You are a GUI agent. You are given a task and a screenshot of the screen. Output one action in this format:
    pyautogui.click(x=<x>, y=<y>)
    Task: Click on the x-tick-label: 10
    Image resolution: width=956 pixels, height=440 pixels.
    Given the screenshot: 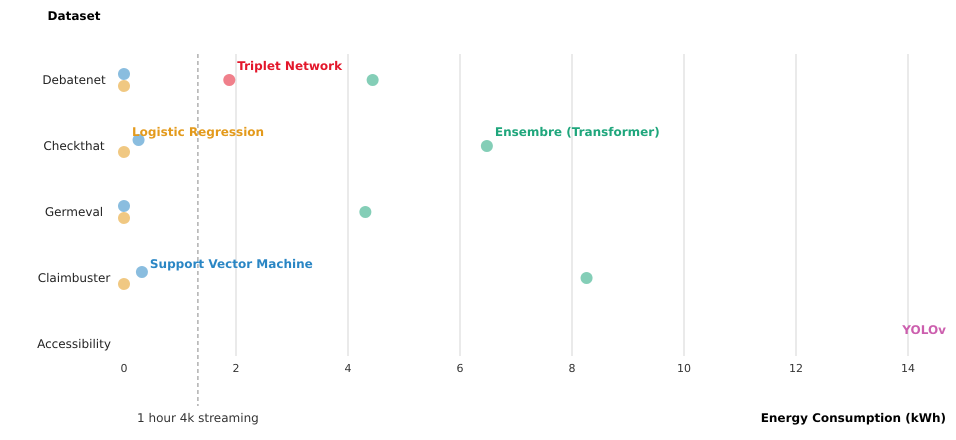 What is the action you would take?
    pyautogui.click(x=684, y=368)
    